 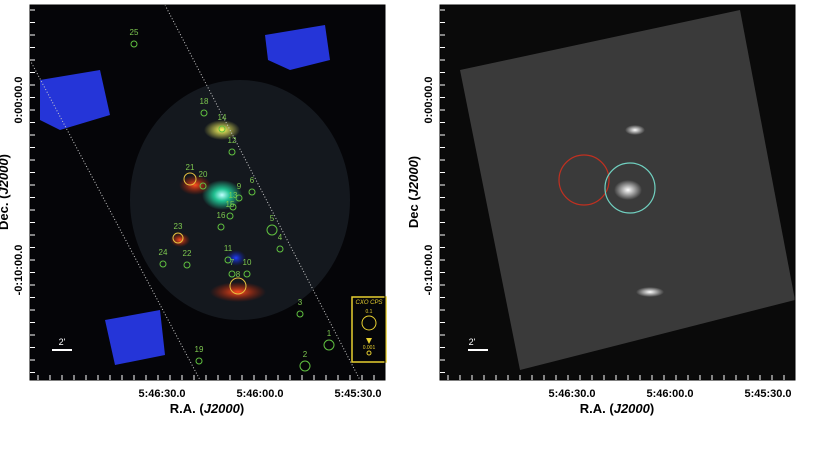 What do you see at coordinates (163, 252) in the screenshot?
I see `source-label: 24` at bounding box center [163, 252].